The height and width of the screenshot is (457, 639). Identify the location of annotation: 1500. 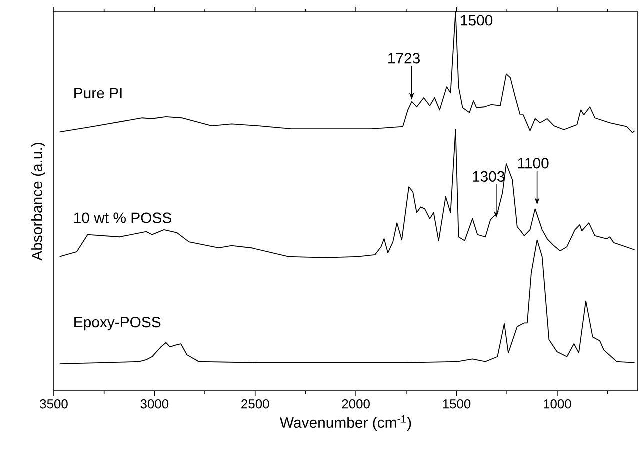
(477, 20).